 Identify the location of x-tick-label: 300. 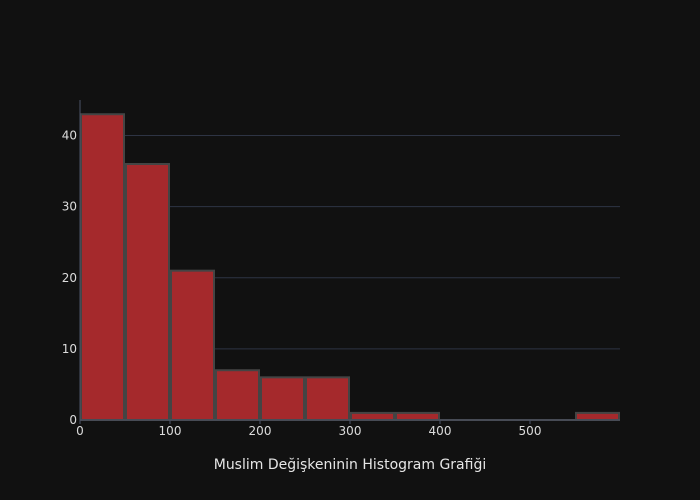
(350, 431).